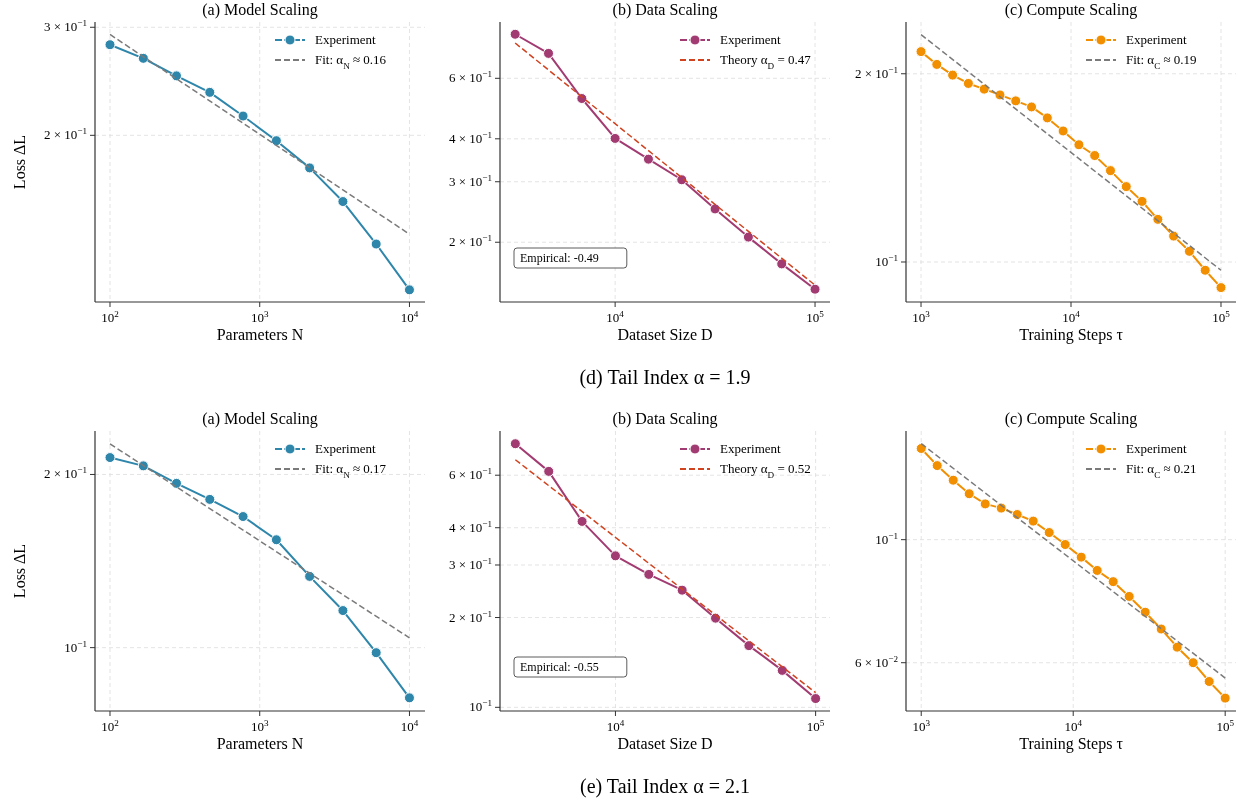 The image size is (1238, 803). What do you see at coordinates (665, 377) in the screenshot?
I see `text: (d) Tail Index α = 1.9` at bounding box center [665, 377].